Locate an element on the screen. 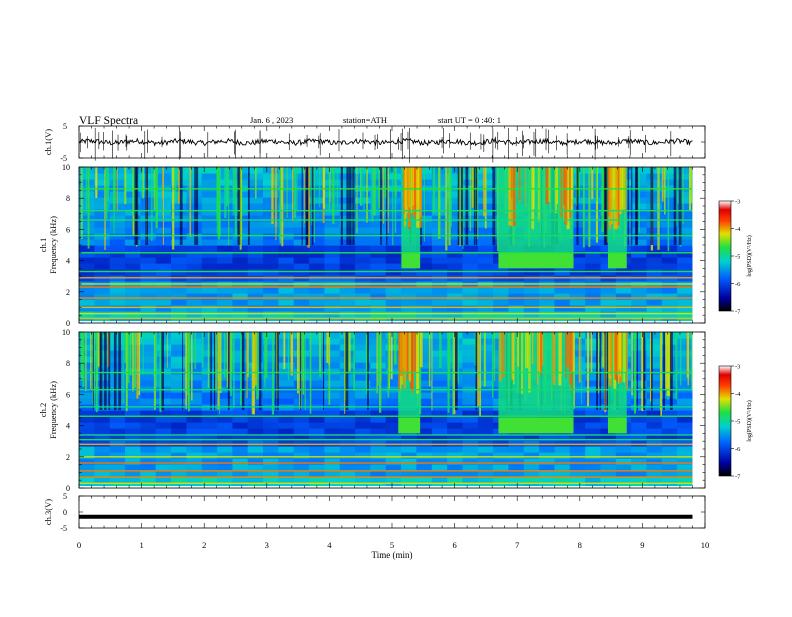  ch2-spec-dark-streak is located at coordinates (183, 371).